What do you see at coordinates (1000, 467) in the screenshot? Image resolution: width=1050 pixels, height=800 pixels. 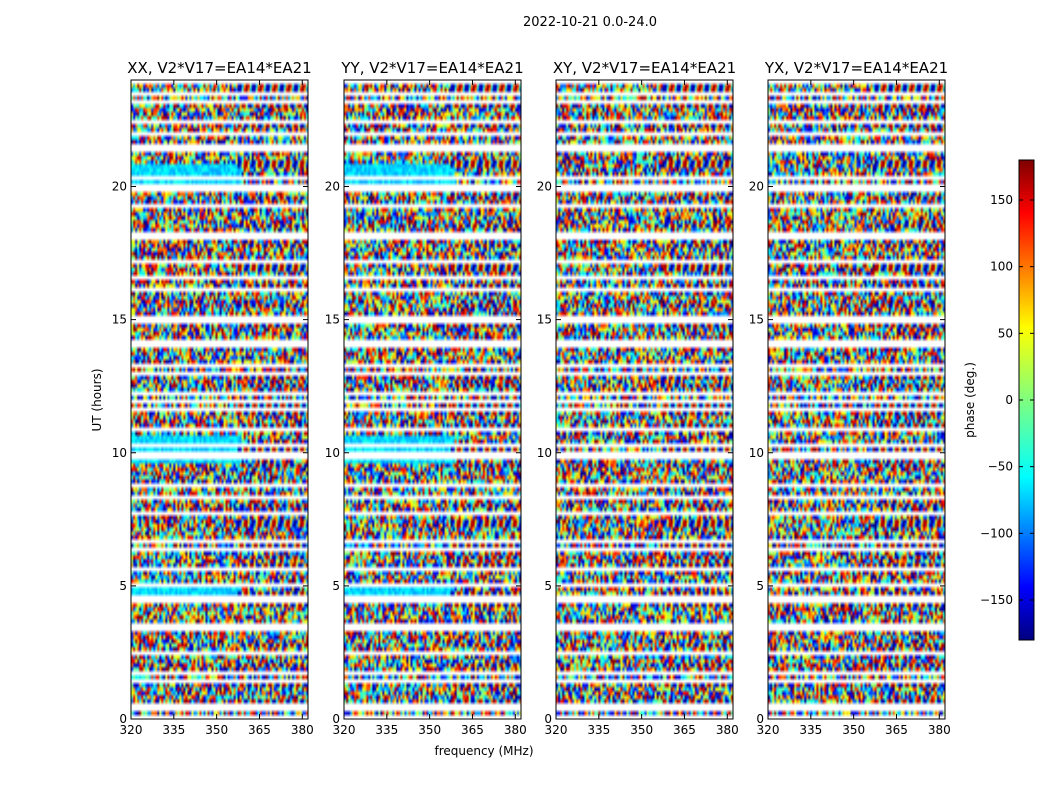 I see `colorbar-tick-label: −50` at bounding box center [1000, 467].